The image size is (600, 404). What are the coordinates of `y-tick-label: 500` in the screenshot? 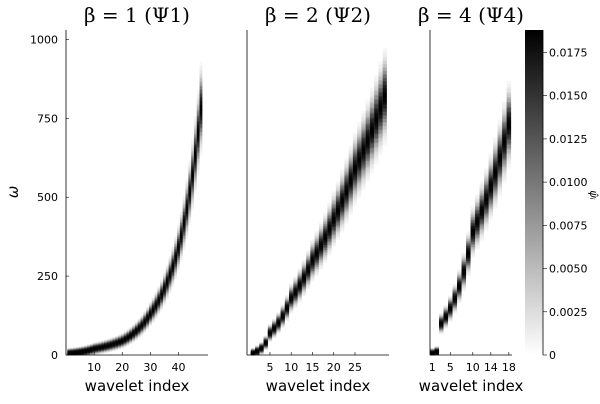 It's located at (47, 197).